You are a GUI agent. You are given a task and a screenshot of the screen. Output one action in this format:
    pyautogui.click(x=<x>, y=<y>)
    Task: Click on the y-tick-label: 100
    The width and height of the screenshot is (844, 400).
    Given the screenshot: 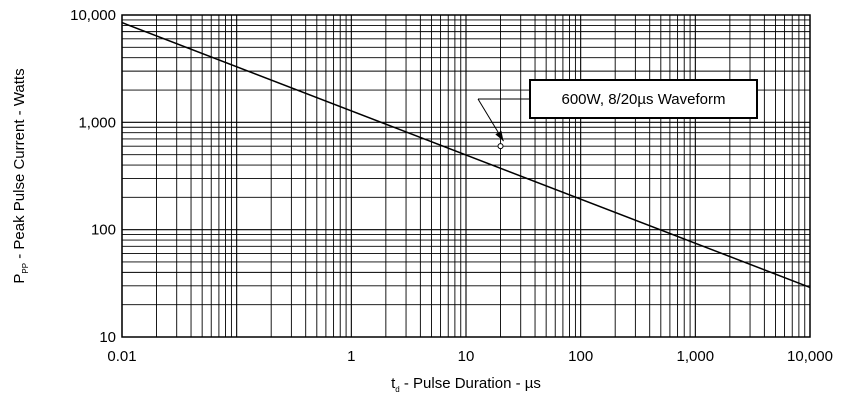 What is the action you would take?
    pyautogui.click(x=103, y=230)
    